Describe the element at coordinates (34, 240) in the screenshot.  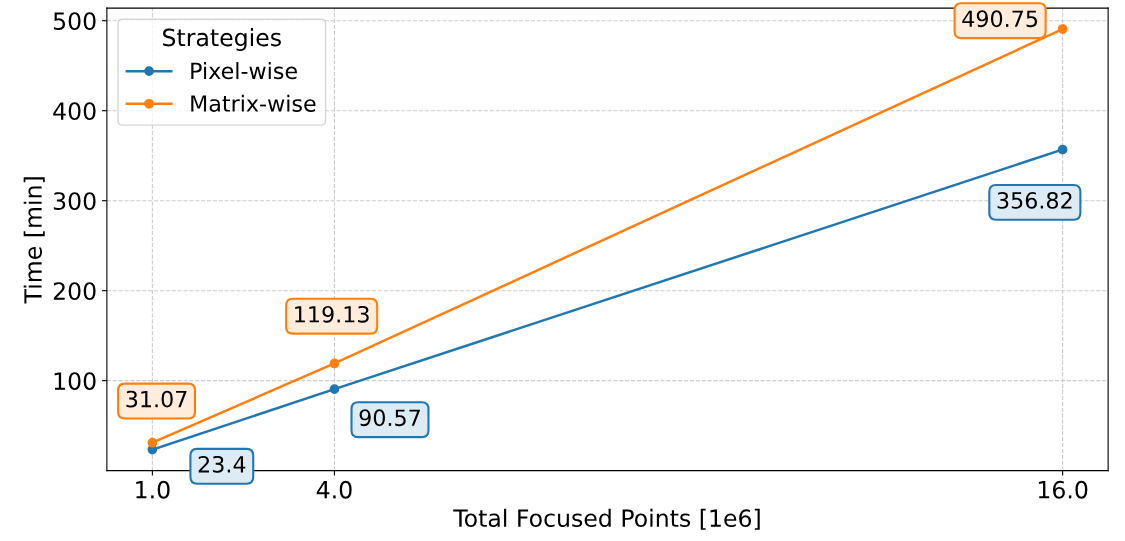
I see `y-axis-title: Time [min]` at that location.